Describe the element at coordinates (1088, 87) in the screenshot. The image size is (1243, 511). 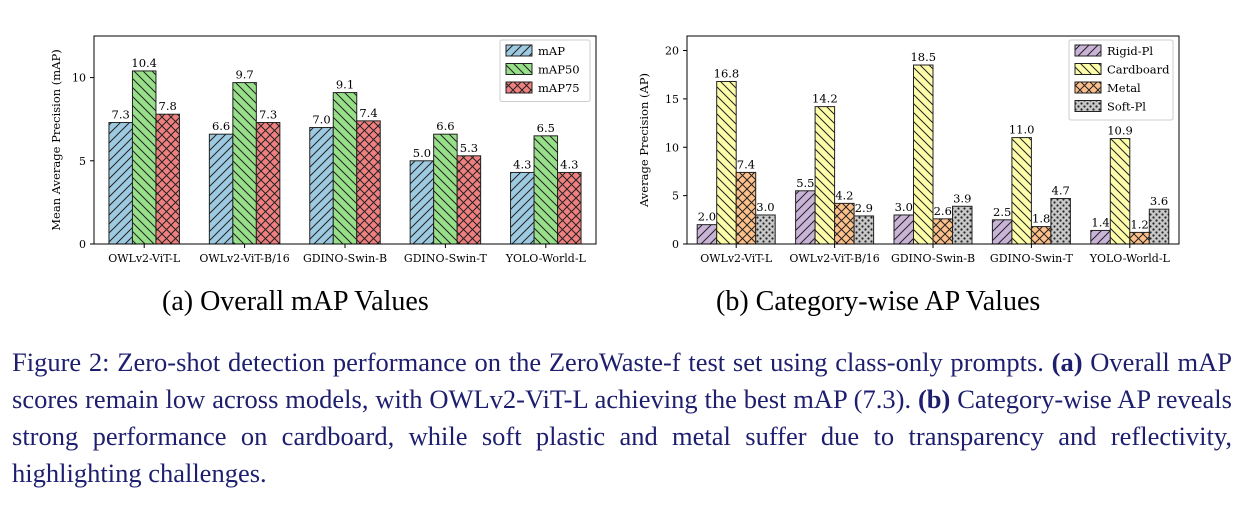
I see `legend-swatch-hatch-metal` at that location.